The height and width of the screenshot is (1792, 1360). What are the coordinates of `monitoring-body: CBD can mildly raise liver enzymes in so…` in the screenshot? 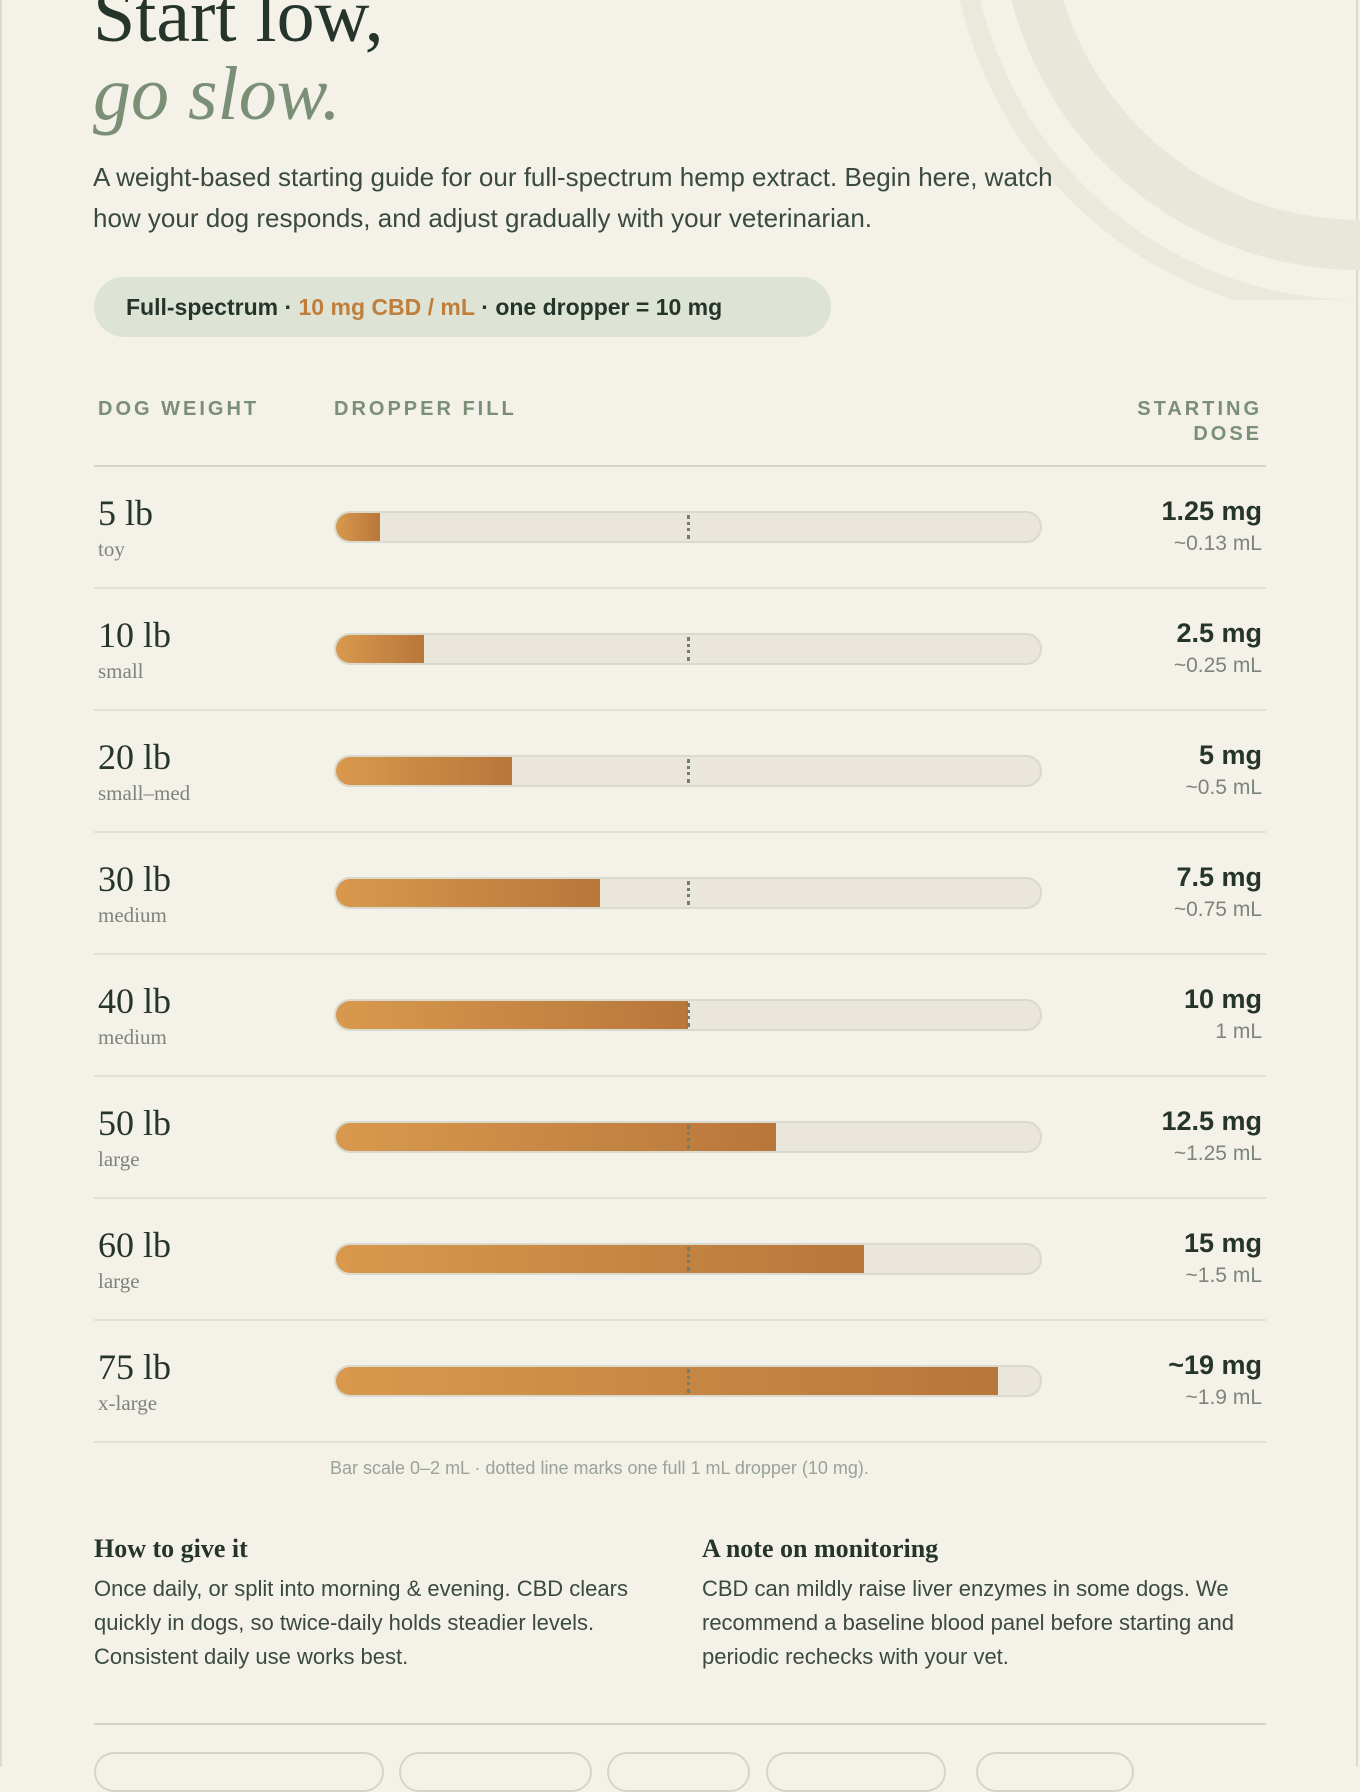 It's located at (968, 1622).